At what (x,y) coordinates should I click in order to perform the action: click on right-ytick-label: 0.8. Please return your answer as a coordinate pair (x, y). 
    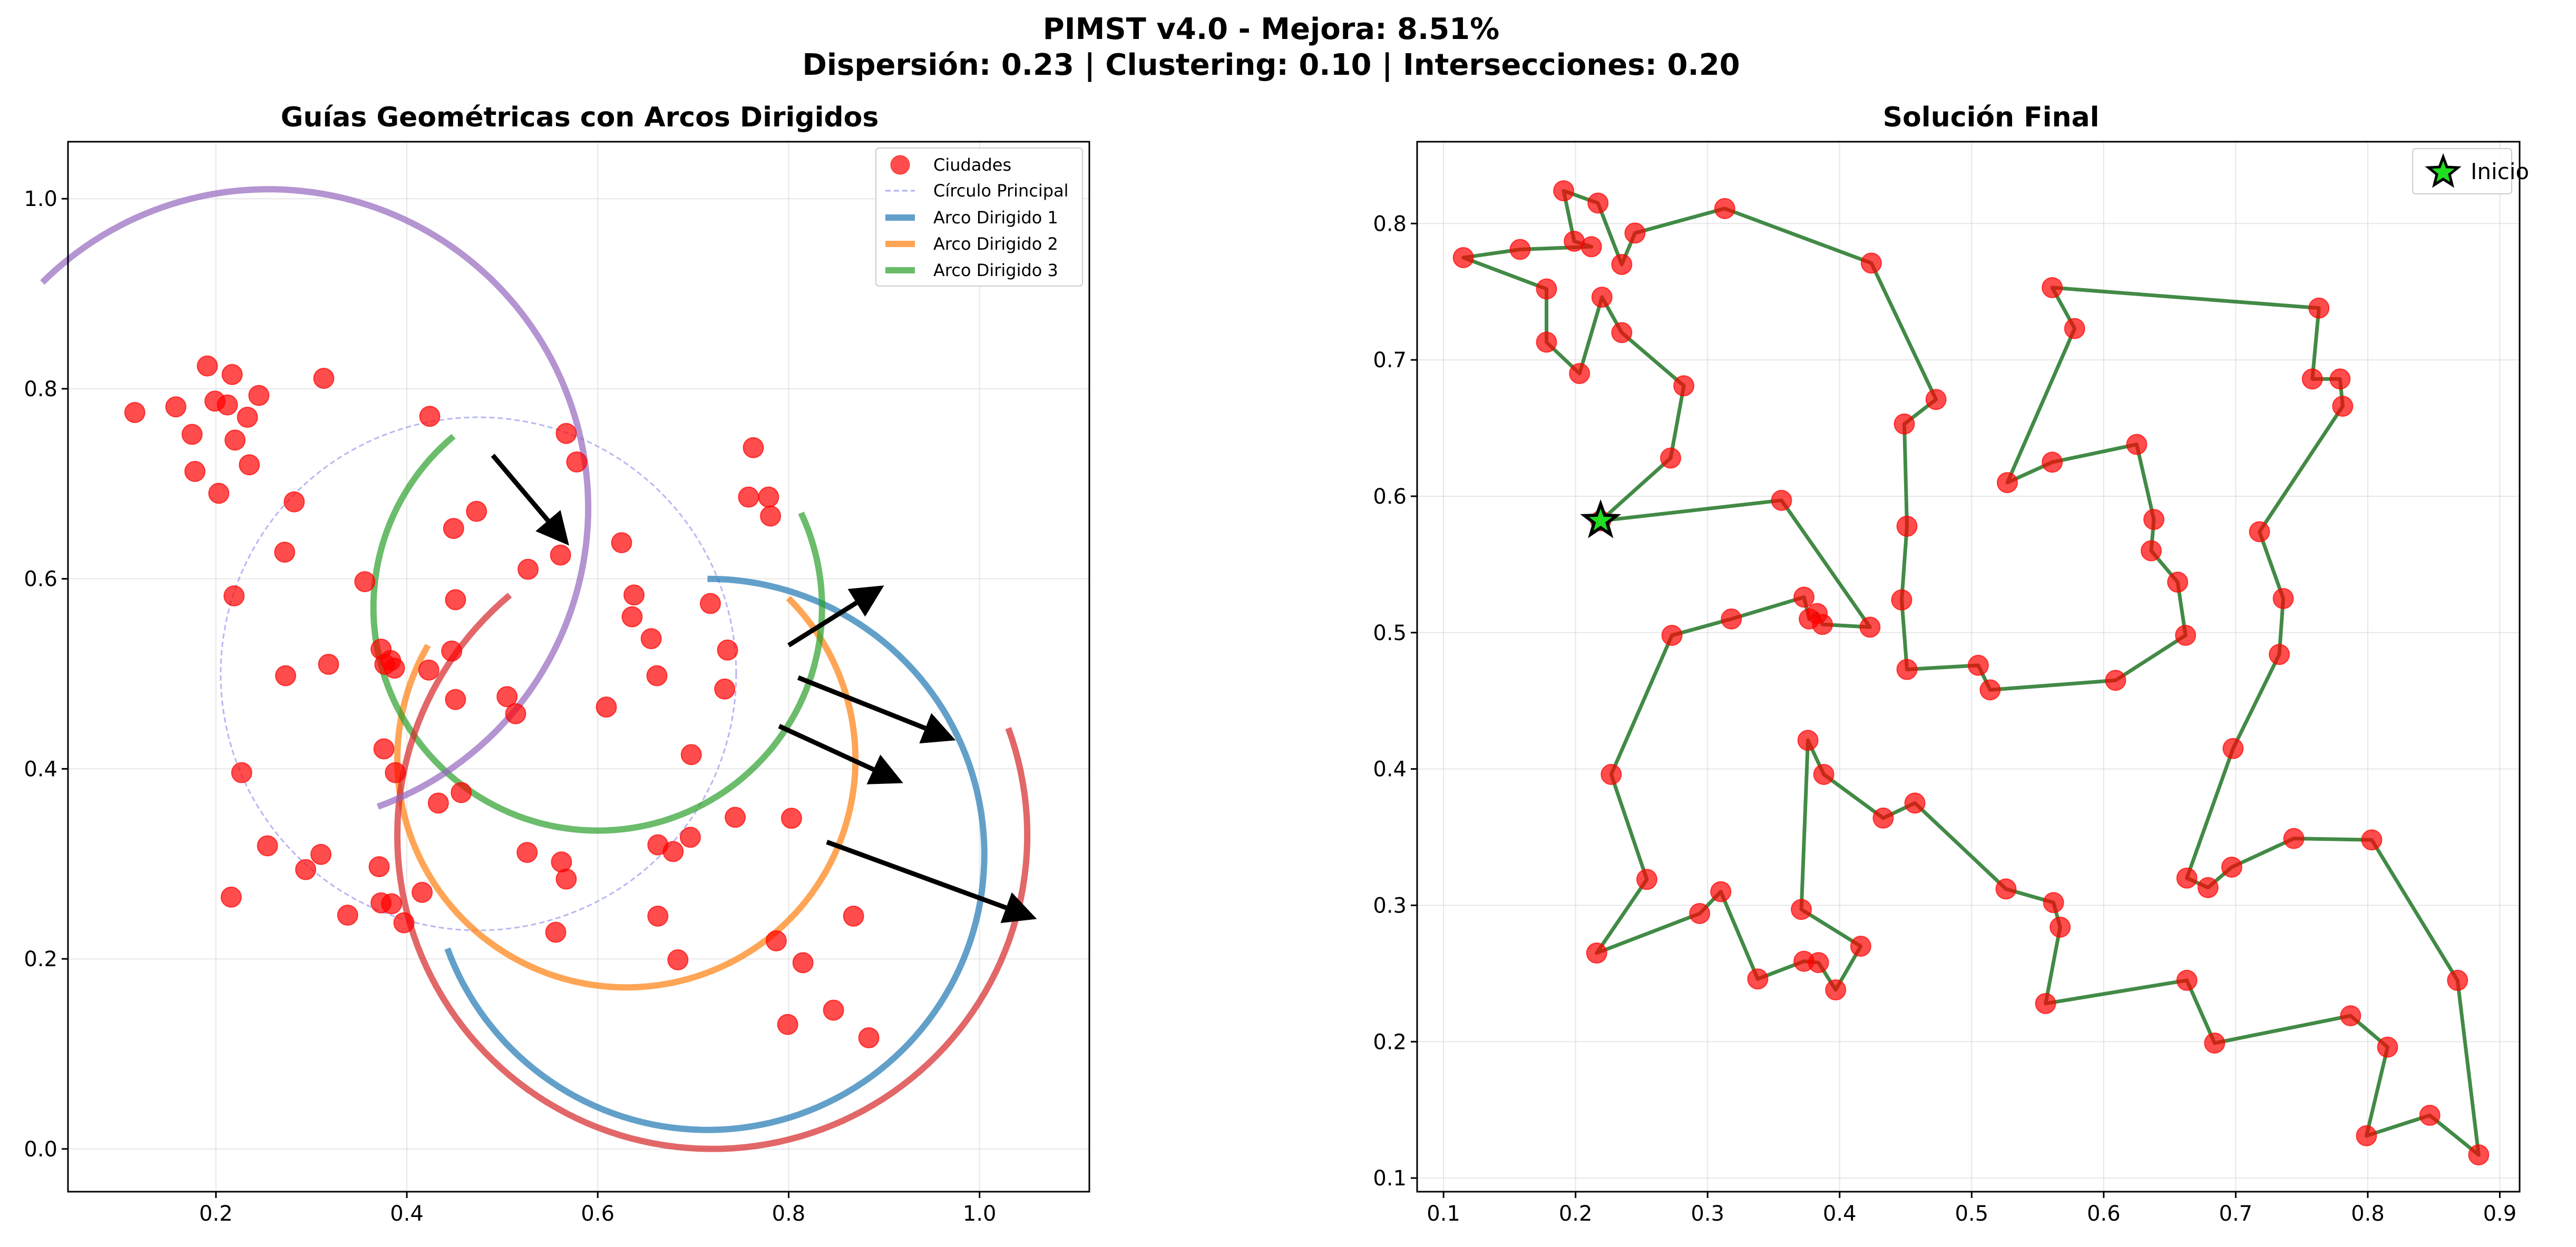
    Looking at the image, I should click on (1390, 224).